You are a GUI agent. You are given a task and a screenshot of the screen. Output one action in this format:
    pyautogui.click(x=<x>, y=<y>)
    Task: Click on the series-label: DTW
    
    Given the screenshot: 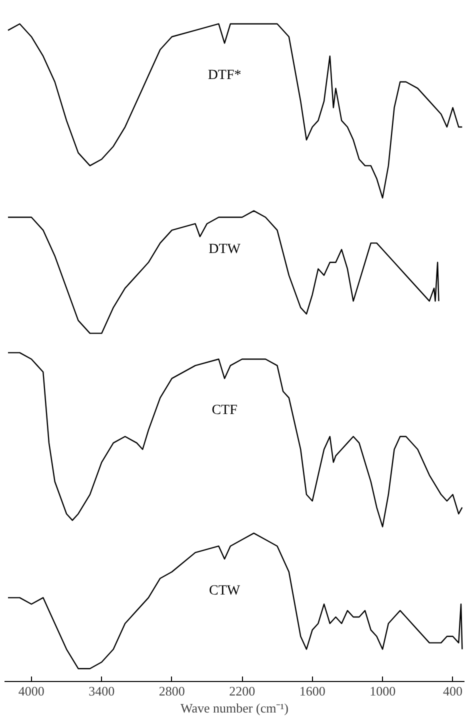 What is the action you would take?
    pyautogui.click(x=225, y=250)
    